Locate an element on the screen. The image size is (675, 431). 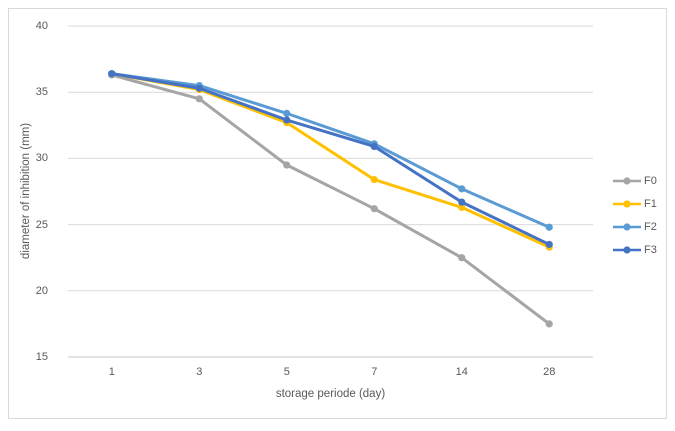
legend-item-f0: F0 is located at coordinates (634, 180).